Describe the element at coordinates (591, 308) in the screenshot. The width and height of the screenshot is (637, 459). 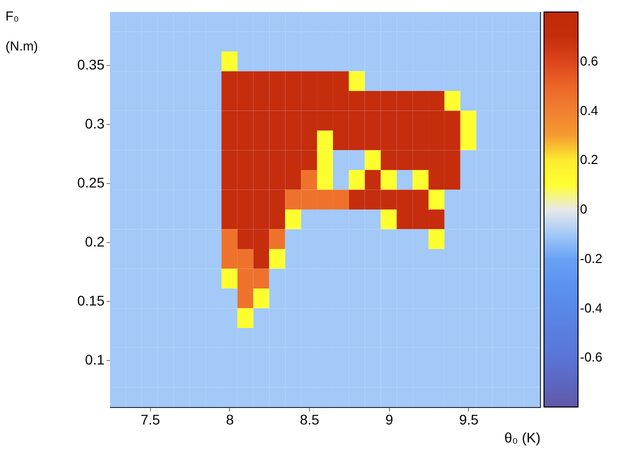
I see `color-bar-label: -0.4` at that location.